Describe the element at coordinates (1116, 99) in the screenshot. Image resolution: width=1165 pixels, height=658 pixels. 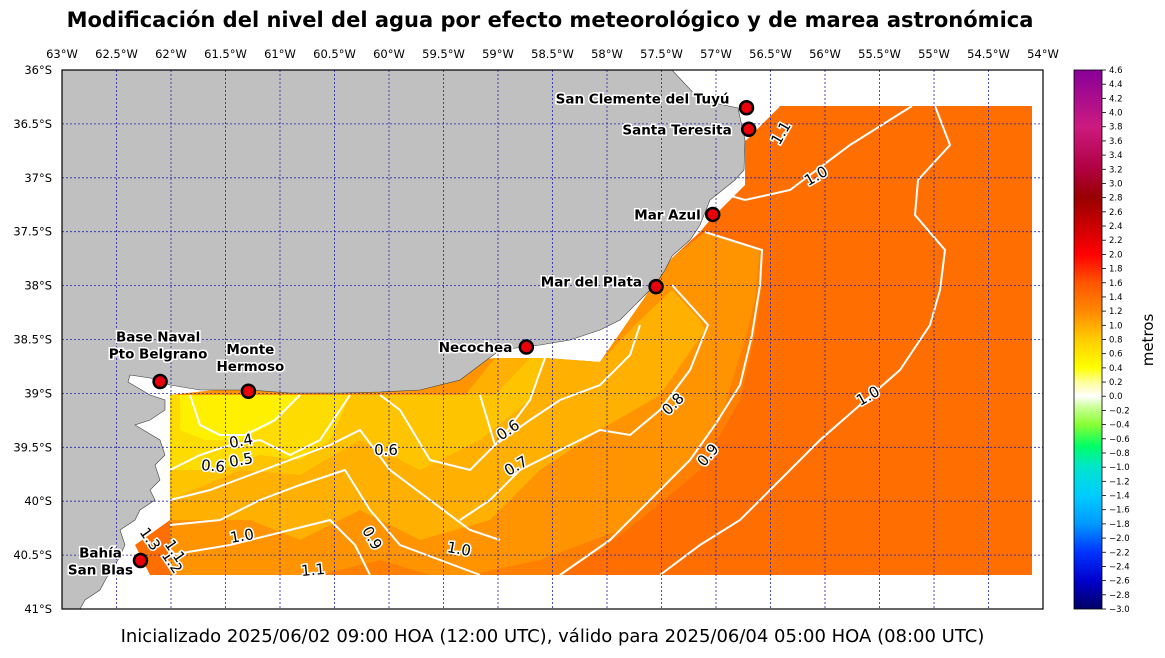
I see `colorbar-tick-label: 4.2` at that location.